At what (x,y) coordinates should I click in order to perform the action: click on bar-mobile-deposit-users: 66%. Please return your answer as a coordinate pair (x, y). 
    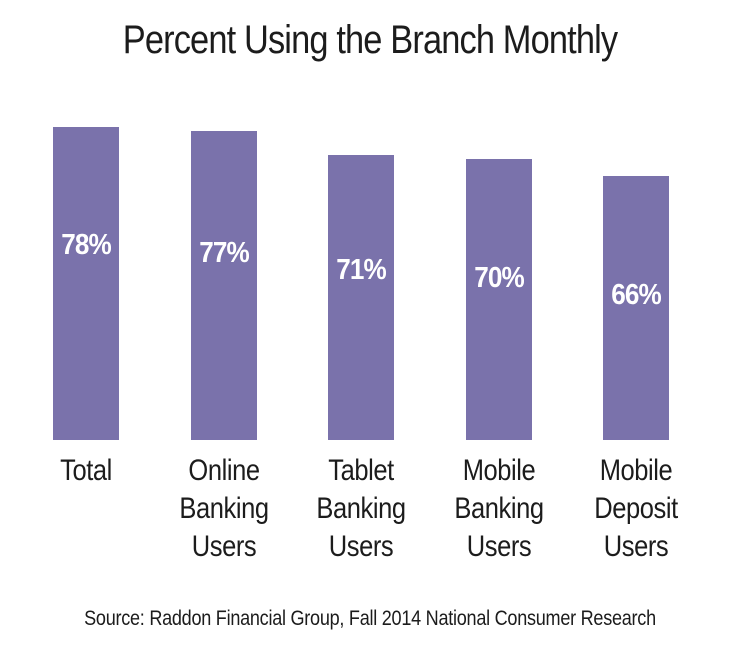
    Looking at the image, I should click on (636, 308).